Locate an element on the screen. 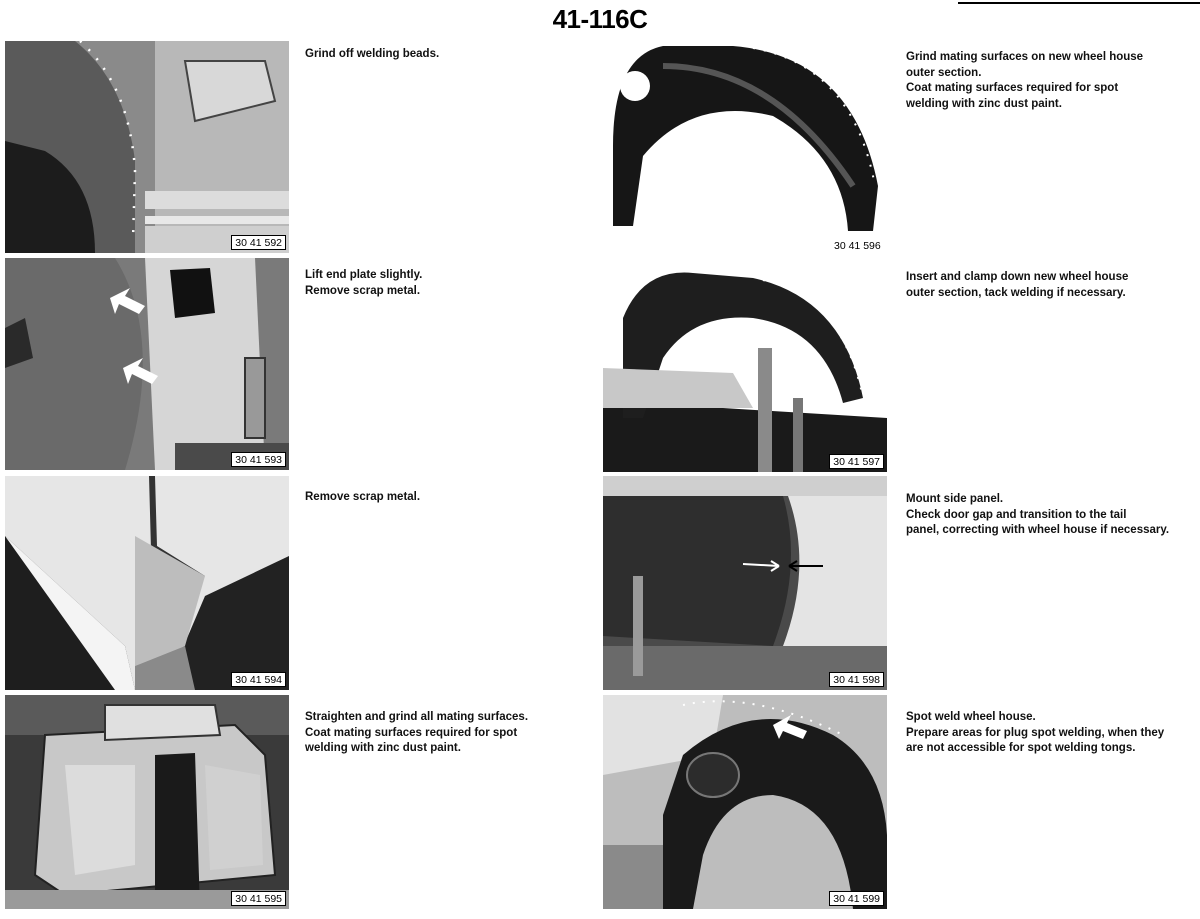 Image resolution: width=1200 pixels, height=919 pixels. photo-new-wheel-house-section: 30 41 596 is located at coordinates (745, 146).